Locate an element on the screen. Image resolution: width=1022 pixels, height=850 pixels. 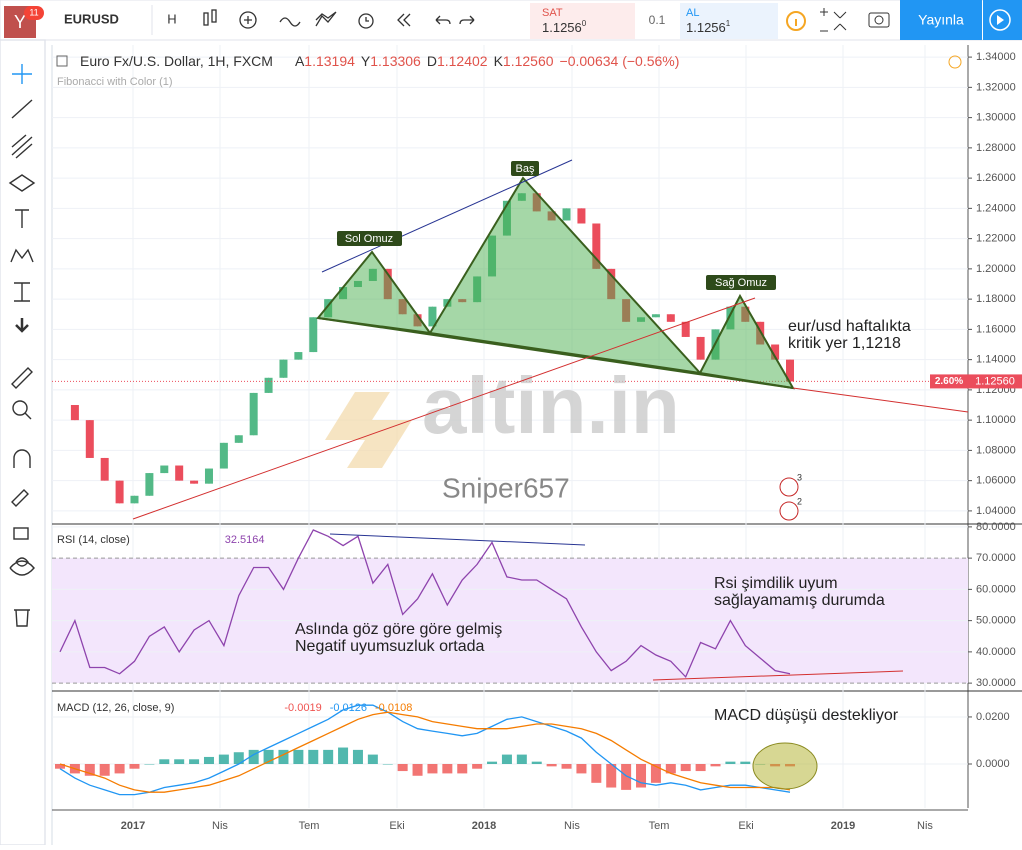
highlight is located at coordinates (785, 766).